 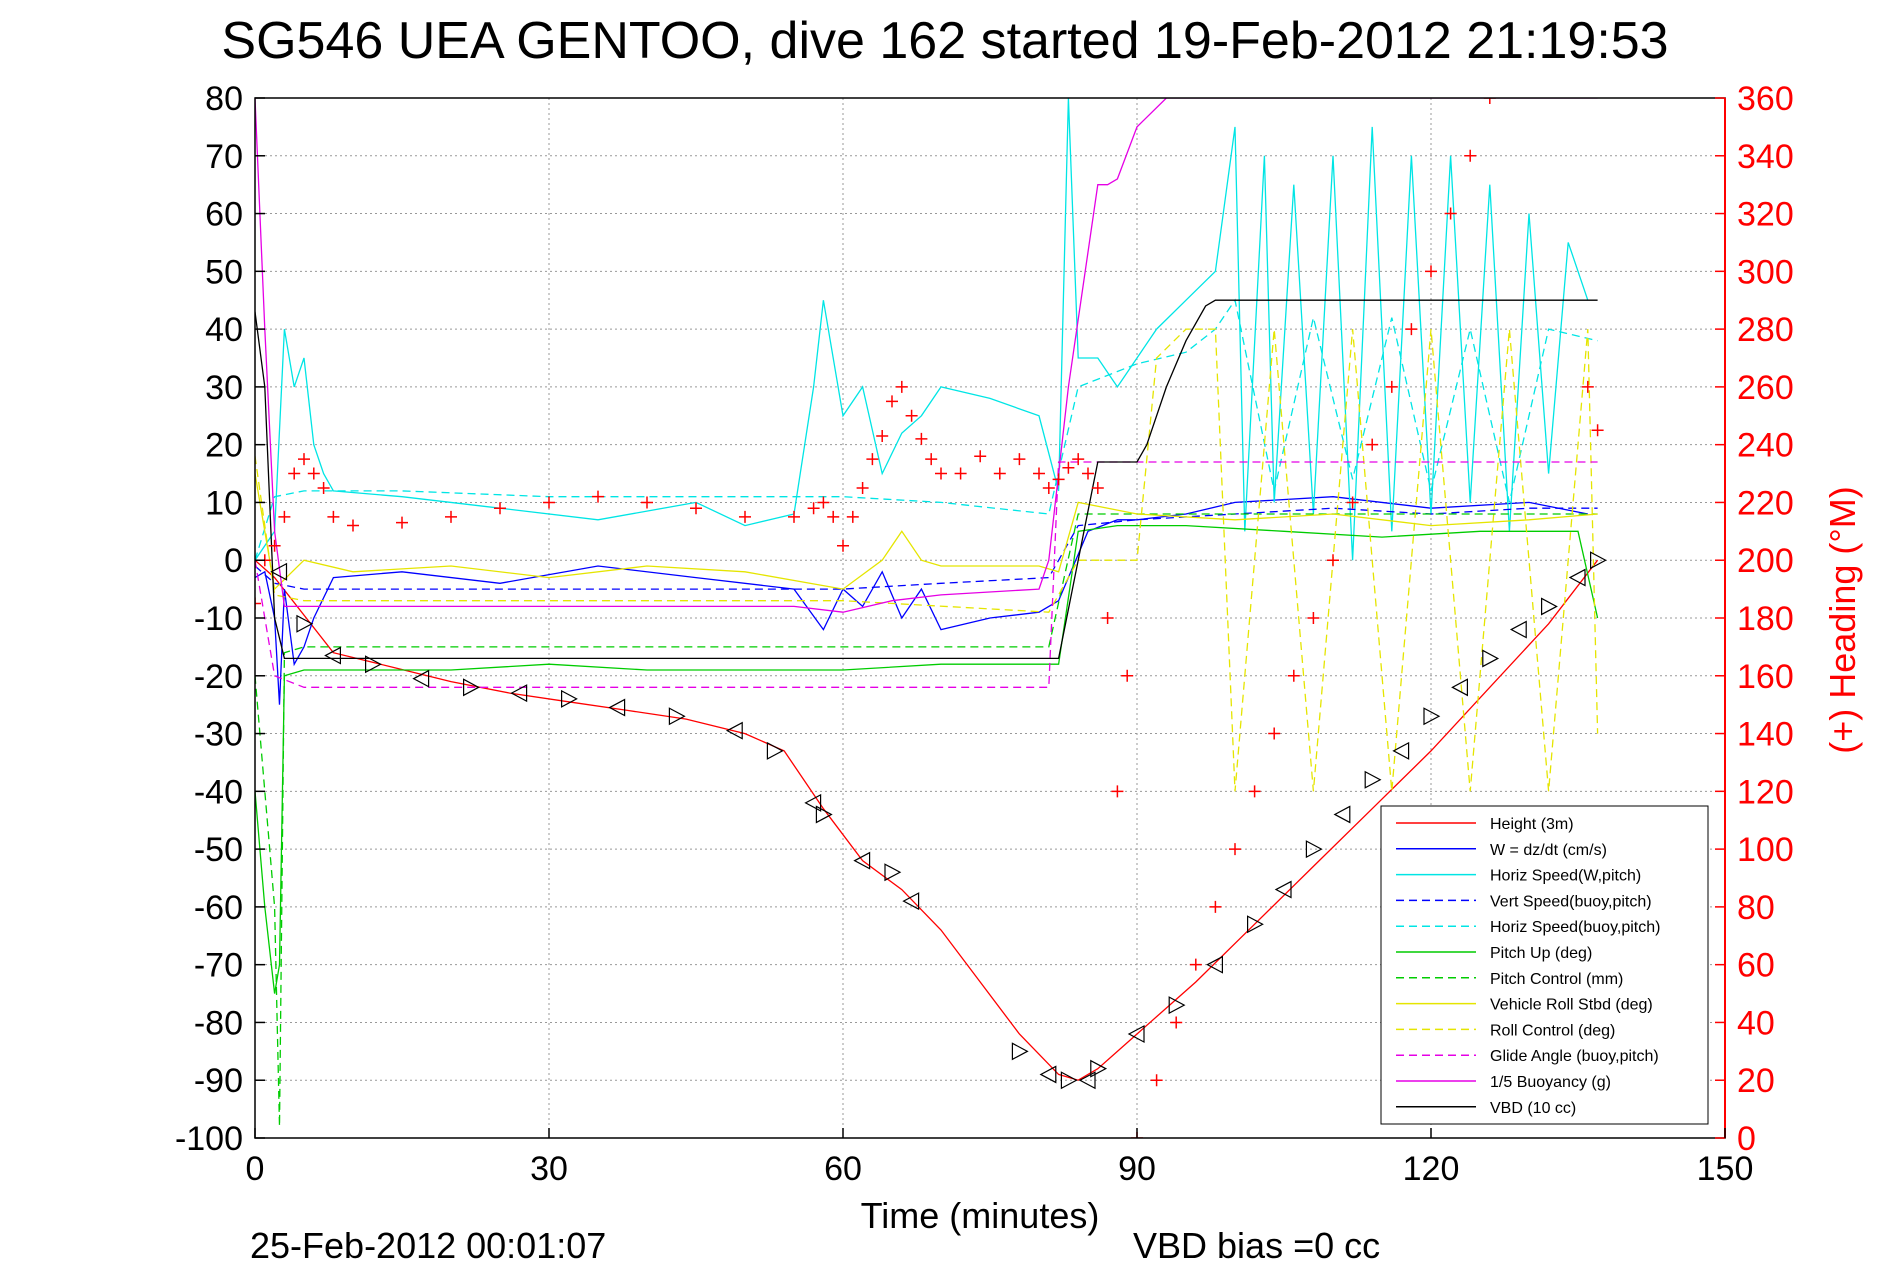 What do you see at coordinates (1842, 619) in the screenshot?
I see `right-axis-label: (+) Heading (°M)` at bounding box center [1842, 619].